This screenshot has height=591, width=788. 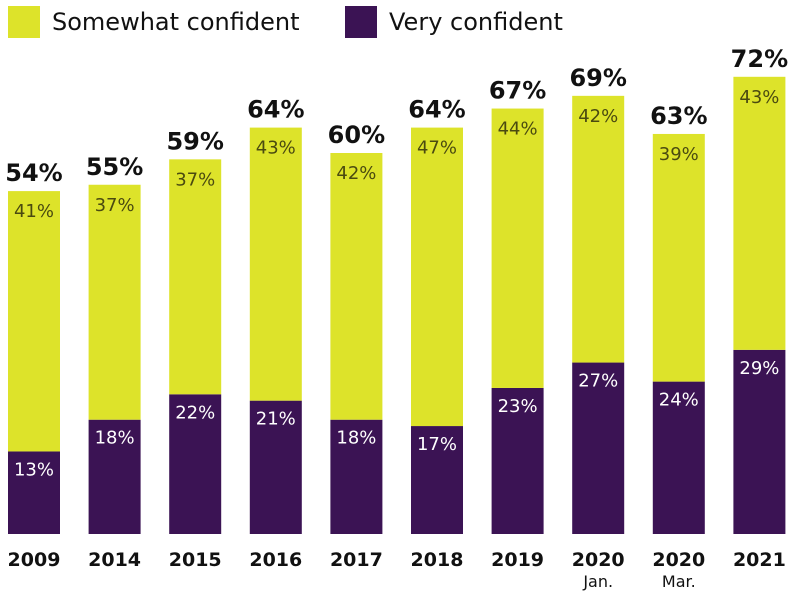 What do you see at coordinates (678, 116) in the screenshot?
I see `bar-total-label: 63%` at bounding box center [678, 116].